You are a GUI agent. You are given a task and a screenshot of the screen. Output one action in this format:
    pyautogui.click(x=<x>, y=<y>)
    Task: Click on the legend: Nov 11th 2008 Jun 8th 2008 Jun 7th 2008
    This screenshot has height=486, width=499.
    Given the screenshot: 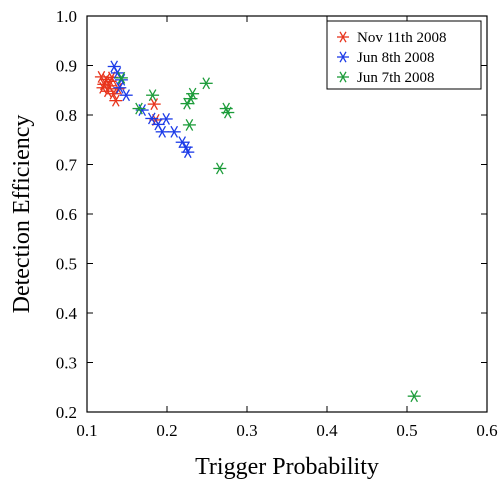 What is the action you would take?
    pyautogui.click(x=404, y=55)
    